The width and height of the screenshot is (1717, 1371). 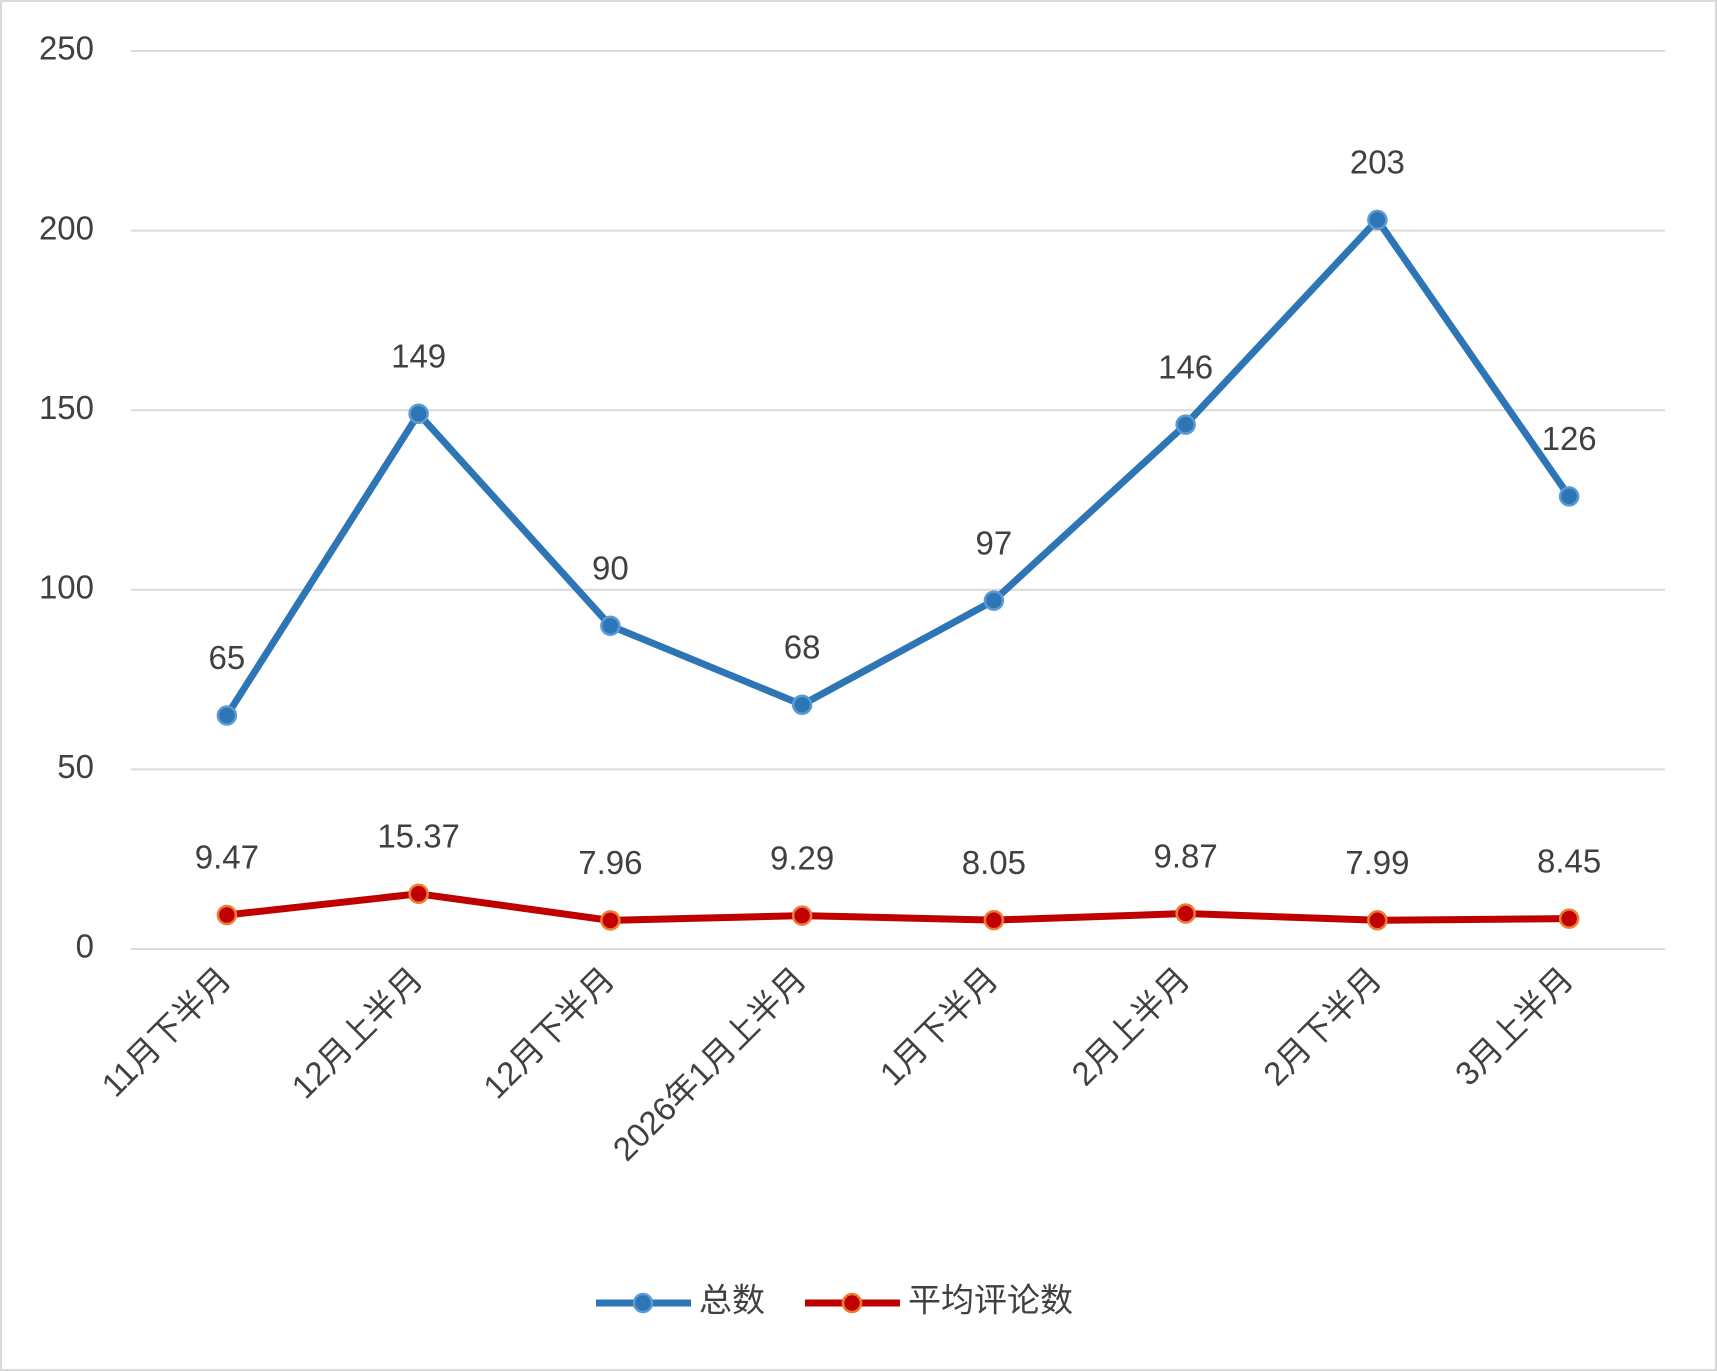 What do you see at coordinates (1569, 438) in the screenshot?
I see `data-label: 126` at bounding box center [1569, 438].